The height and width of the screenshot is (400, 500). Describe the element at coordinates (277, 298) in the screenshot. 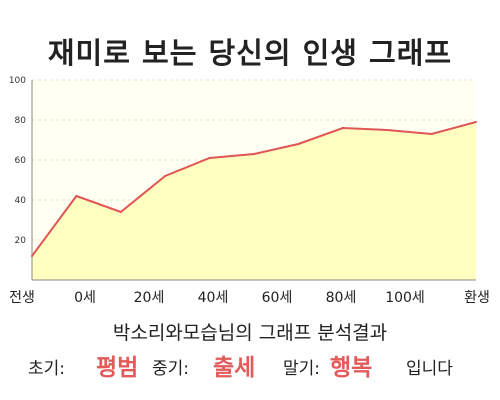

I see `x-tick-label: 60세` at that location.